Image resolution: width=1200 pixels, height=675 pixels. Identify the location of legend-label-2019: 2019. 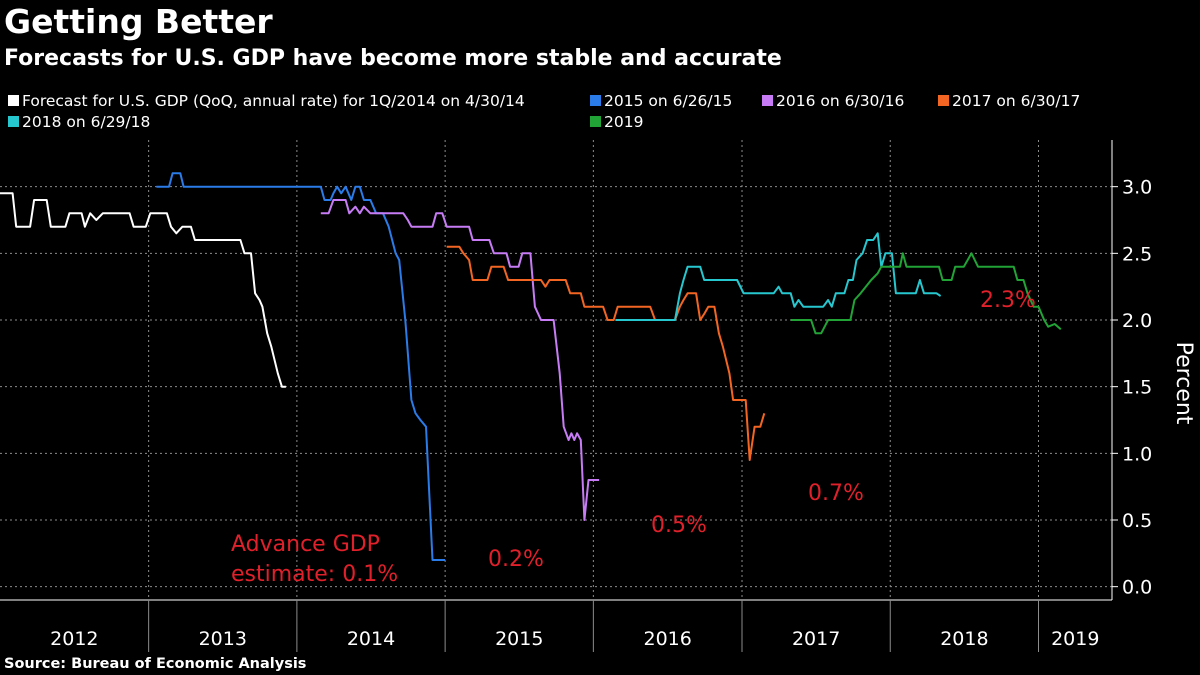
(624, 121).